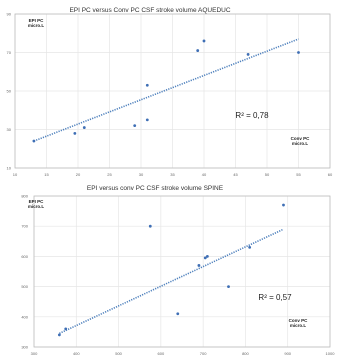  What do you see at coordinates (24, 196) in the screenshot?
I see `y-tick-label: 800` at bounding box center [24, 196].